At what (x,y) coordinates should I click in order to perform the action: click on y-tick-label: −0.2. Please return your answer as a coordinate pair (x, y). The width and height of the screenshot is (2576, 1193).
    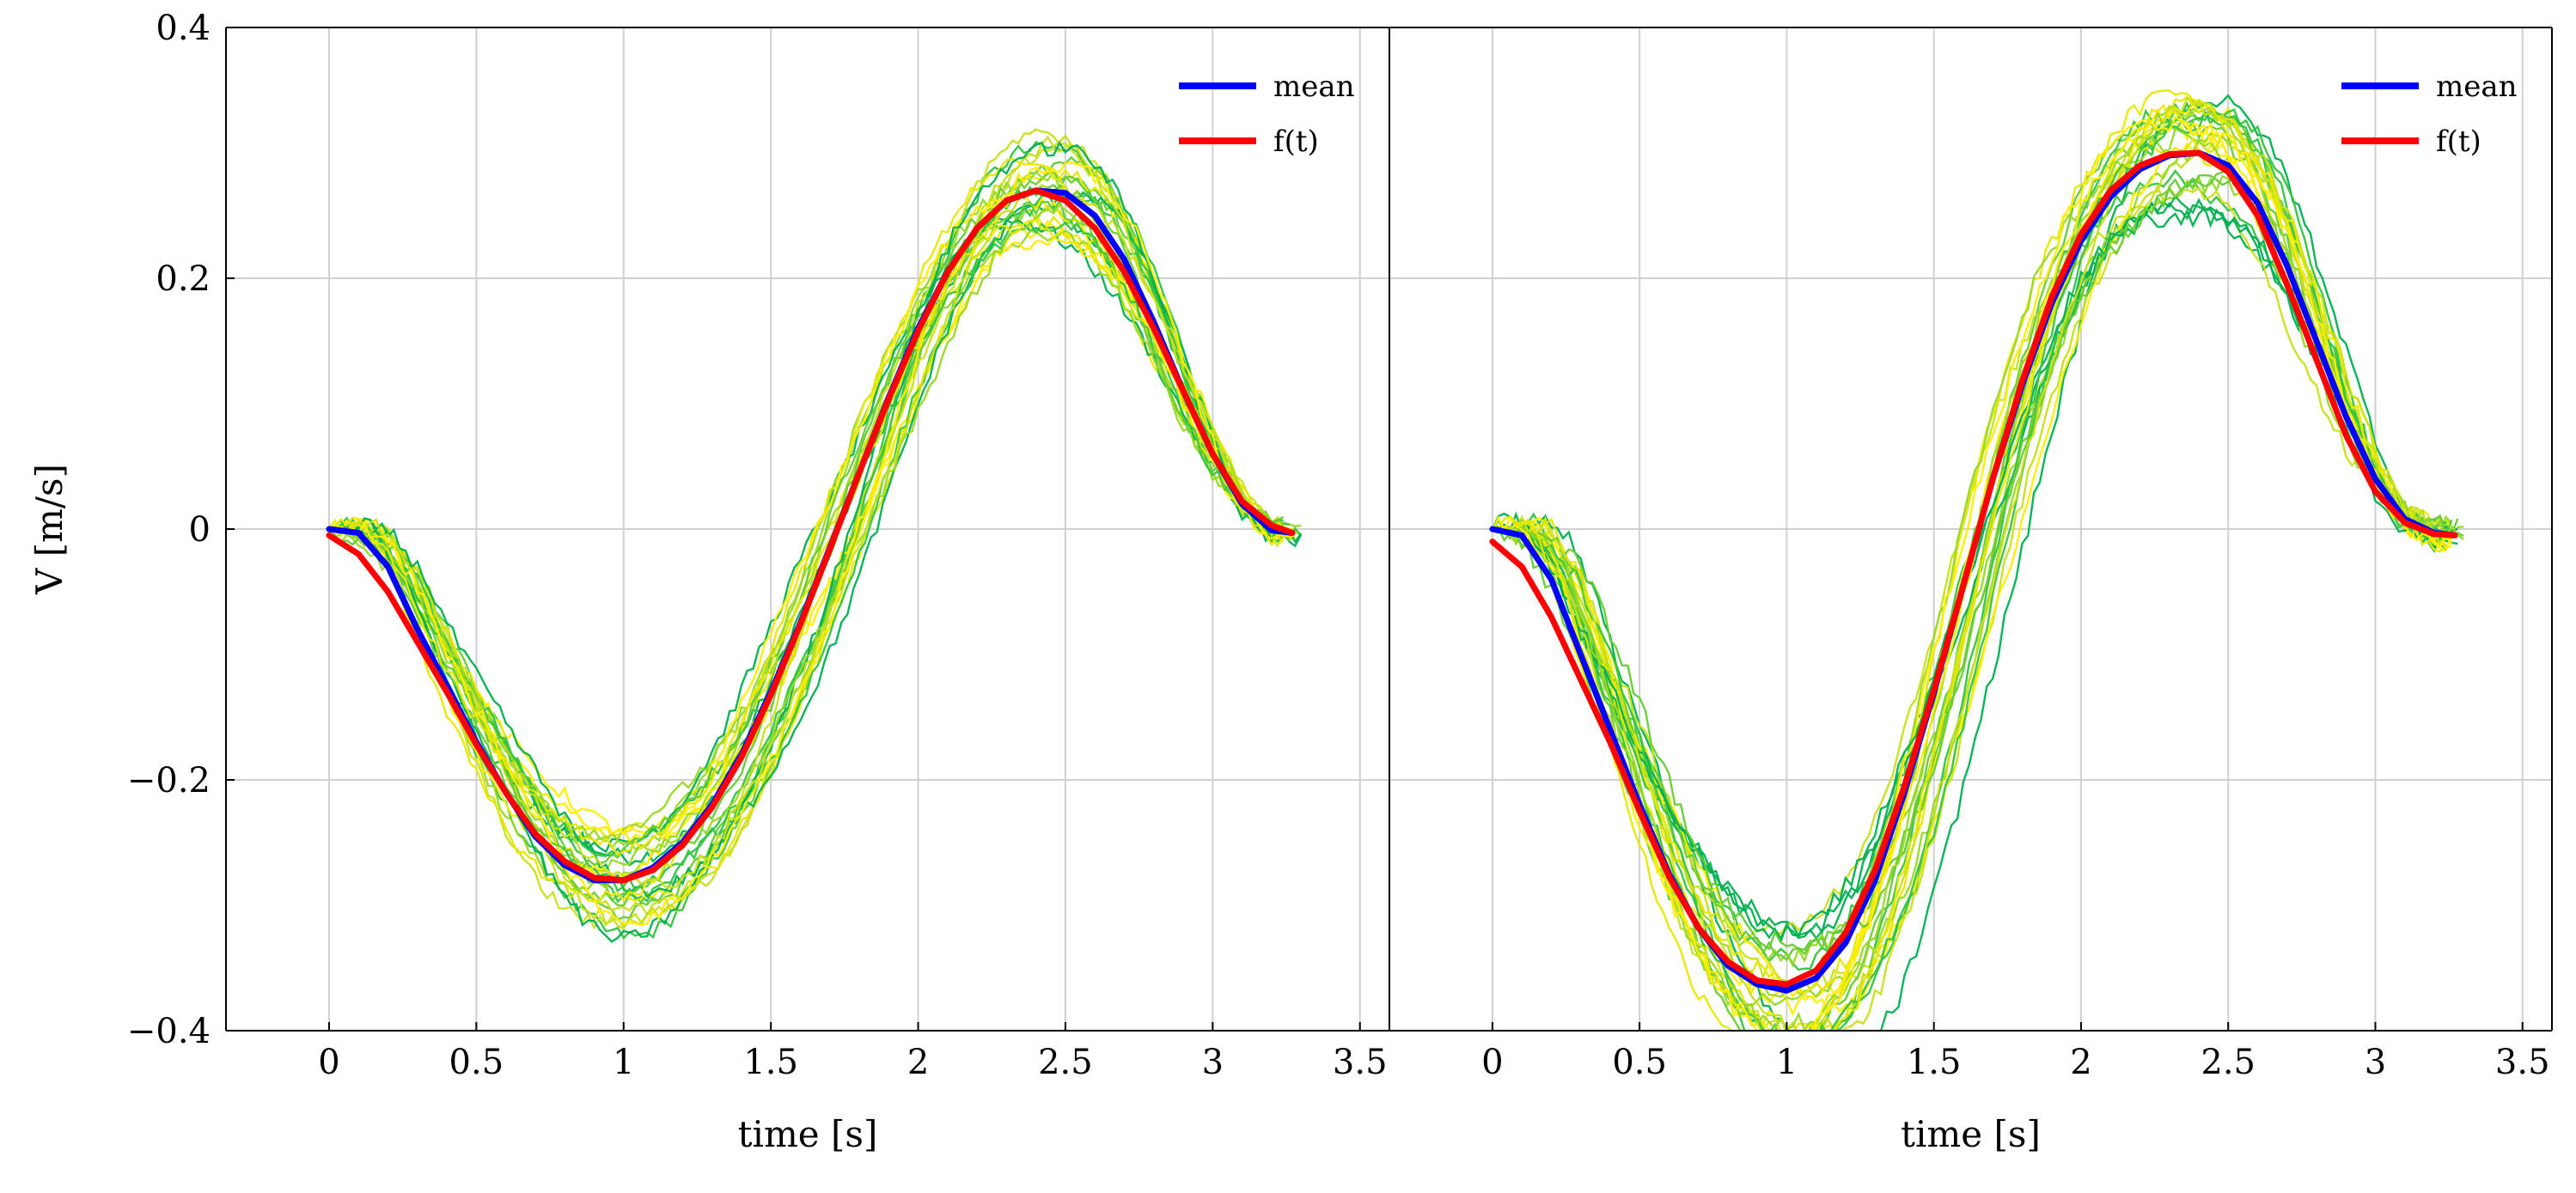
    Looking at the image, I should click on (169, 781).